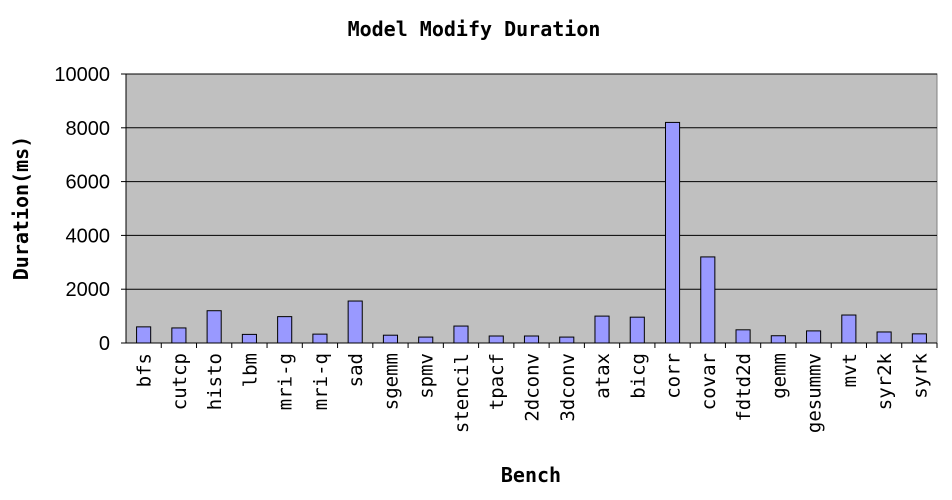  What do you see at coordinates (88, 183) in the screenshot?
I see `y-tick-label: 6000` at bounding box center [88, 183].